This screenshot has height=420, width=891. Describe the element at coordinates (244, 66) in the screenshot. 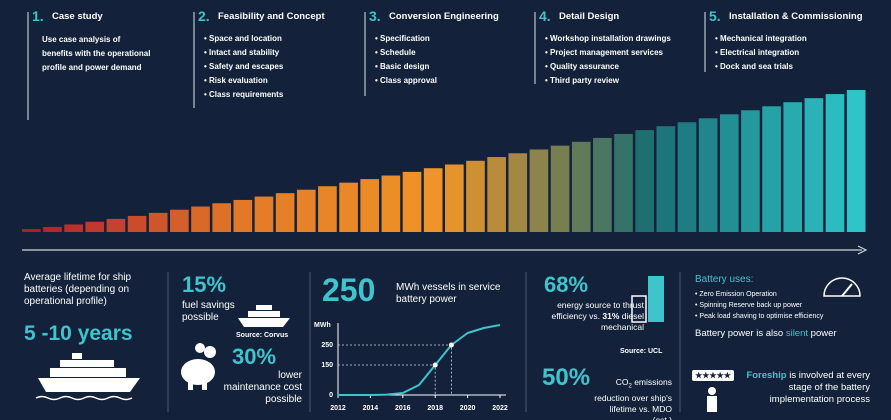

I see `step-item: • Safety and escapes` at that location.